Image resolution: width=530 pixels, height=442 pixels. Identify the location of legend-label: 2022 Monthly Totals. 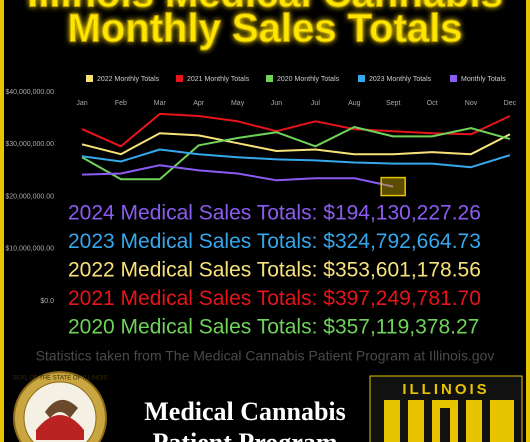
(128, 79).